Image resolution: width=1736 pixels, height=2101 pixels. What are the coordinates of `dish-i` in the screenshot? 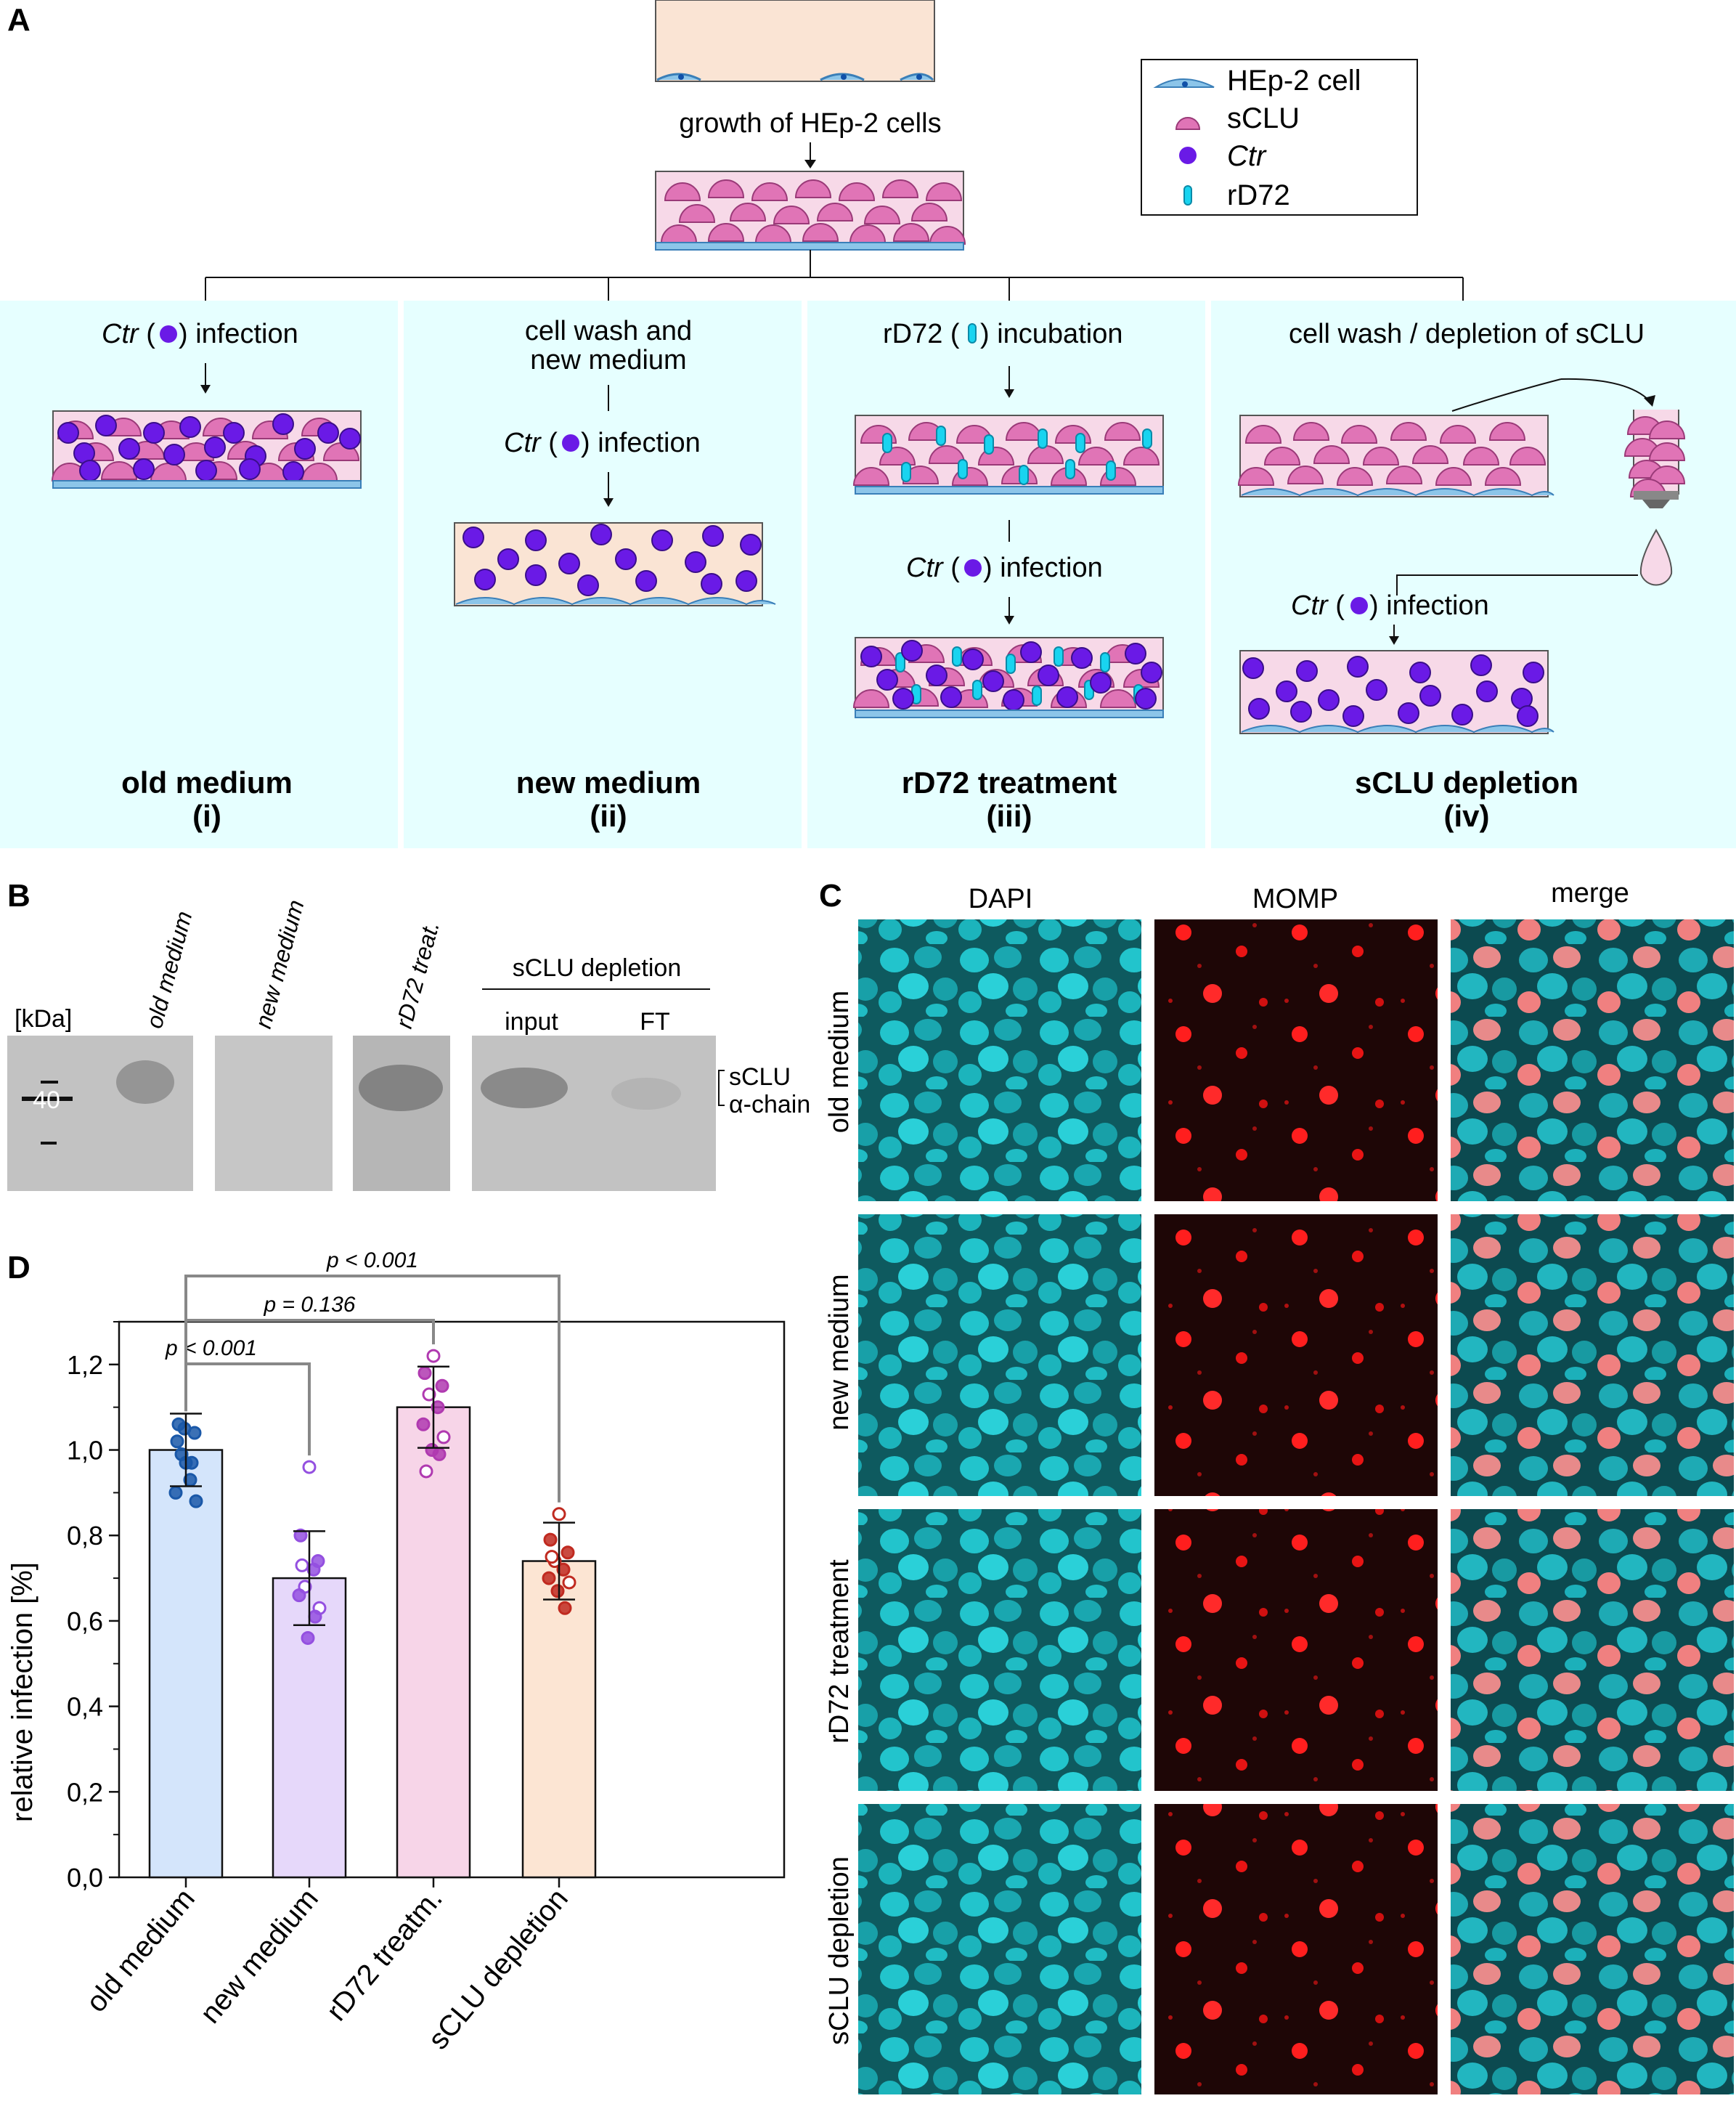 It's located at (207, 449).